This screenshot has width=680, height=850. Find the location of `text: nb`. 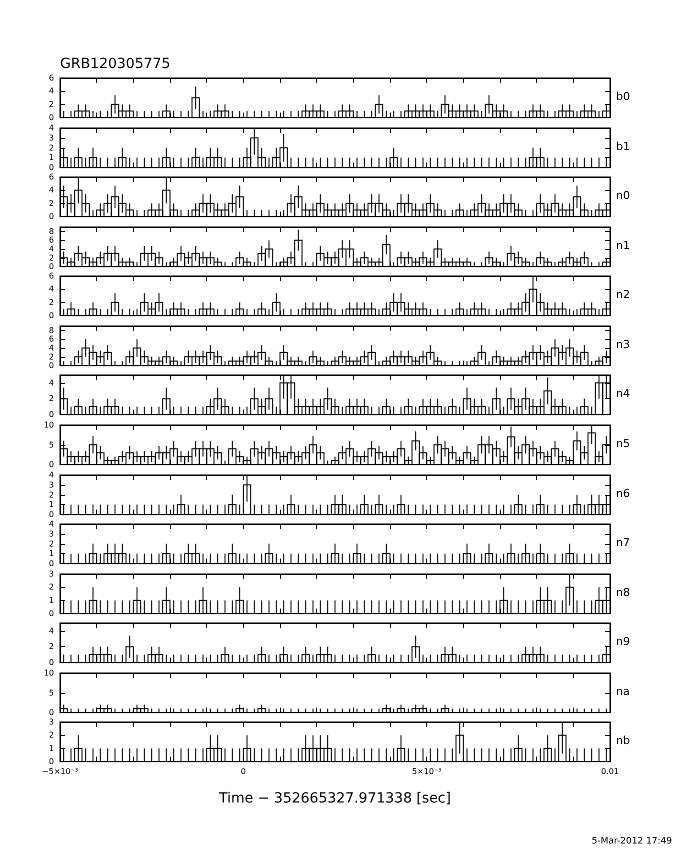

text: nb is located at coordinates (623, 741).